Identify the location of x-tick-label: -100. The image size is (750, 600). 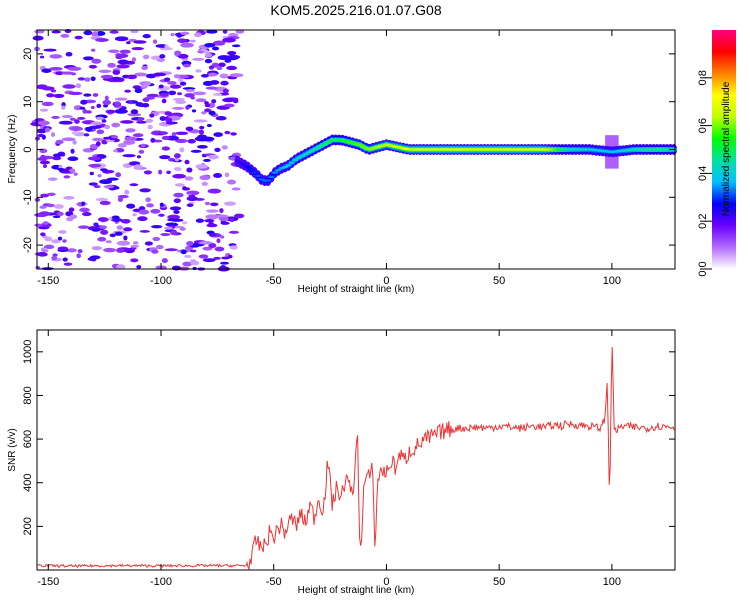
(161, 281).